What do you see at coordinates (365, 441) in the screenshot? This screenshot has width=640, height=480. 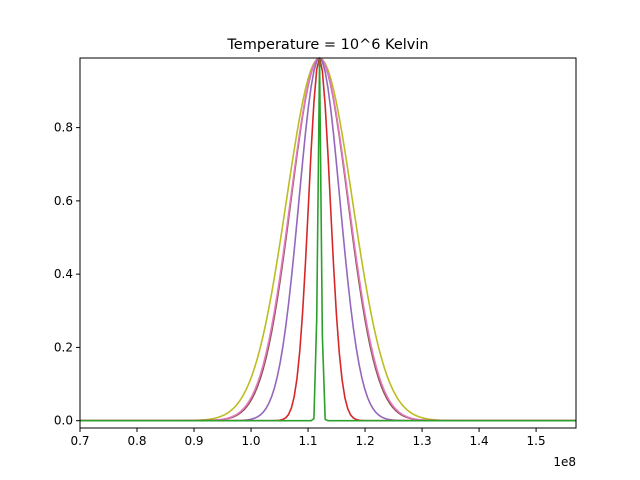 I see `x-tick-label: 1.2` at bounding box center [365, 441].